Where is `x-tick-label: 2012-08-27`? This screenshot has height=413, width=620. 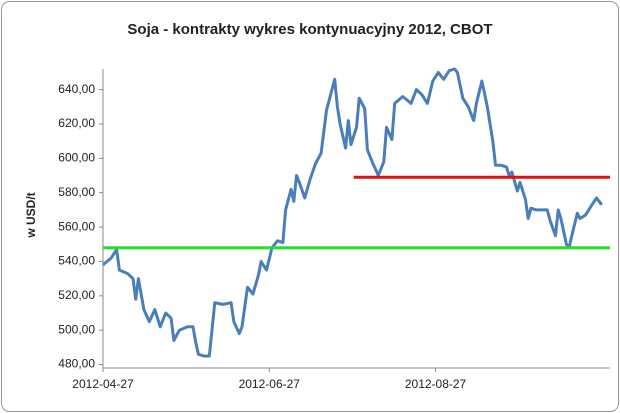
x-tick-label: 2012-08-27 is located at coordinates (436, 384).